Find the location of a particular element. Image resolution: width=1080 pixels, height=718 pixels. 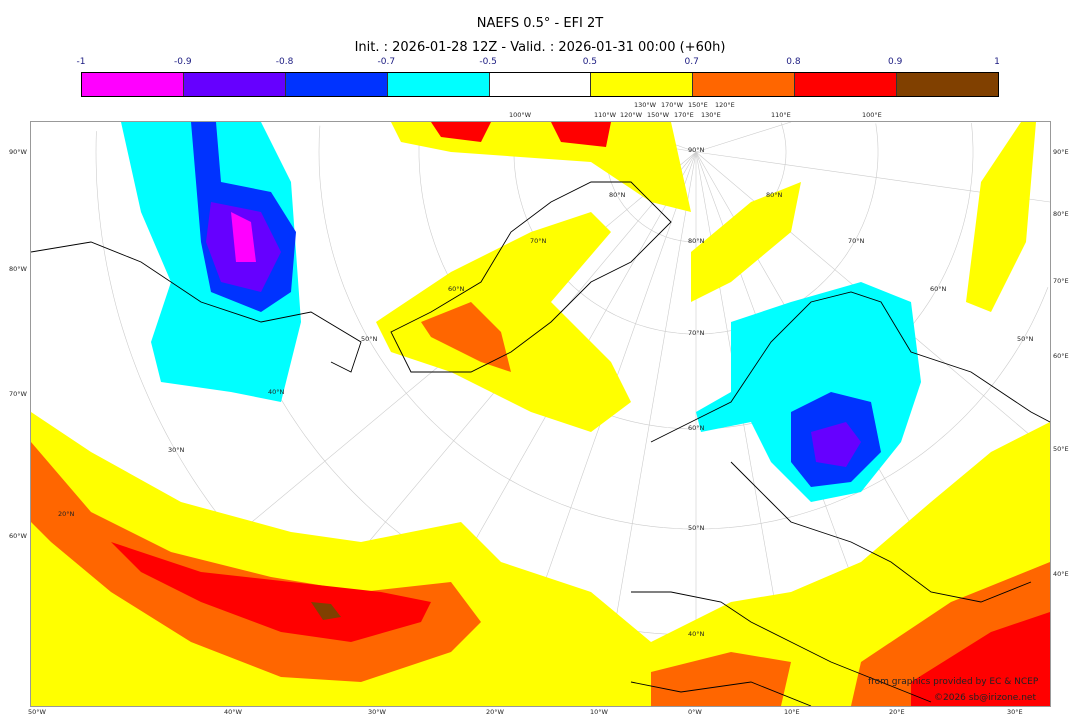

coordinate-label: 90°N is located at coordinates (696, 150).